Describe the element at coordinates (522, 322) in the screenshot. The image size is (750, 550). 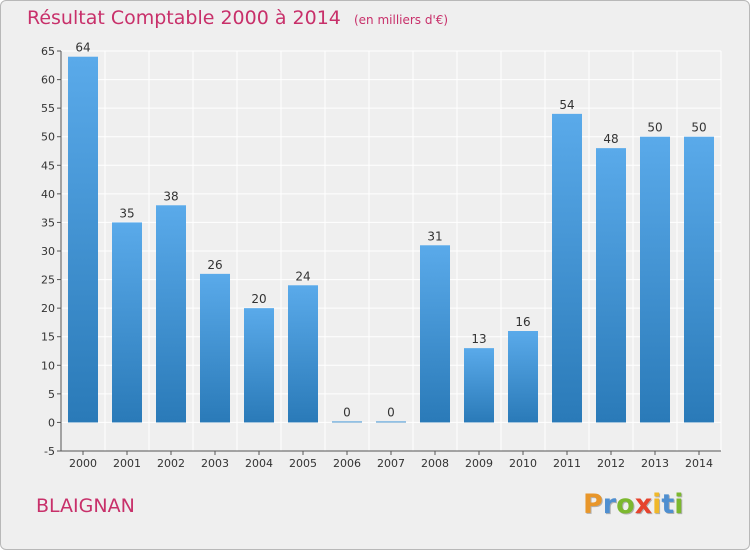
I see `bar-value-label: 16` at that location.